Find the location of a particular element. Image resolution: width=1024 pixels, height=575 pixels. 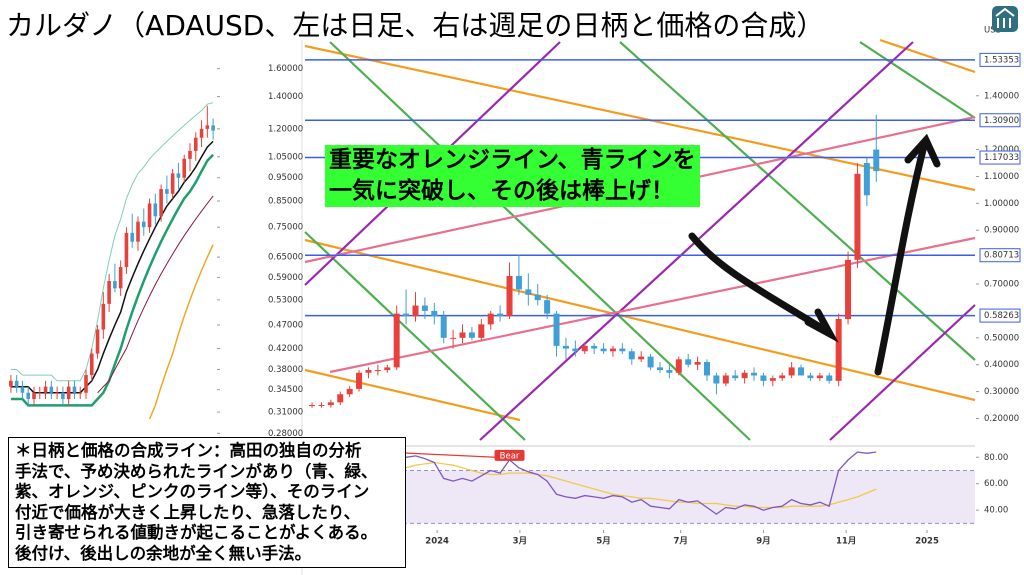

y-tick-label: 0.38000 is located at coordinates (285, 370).